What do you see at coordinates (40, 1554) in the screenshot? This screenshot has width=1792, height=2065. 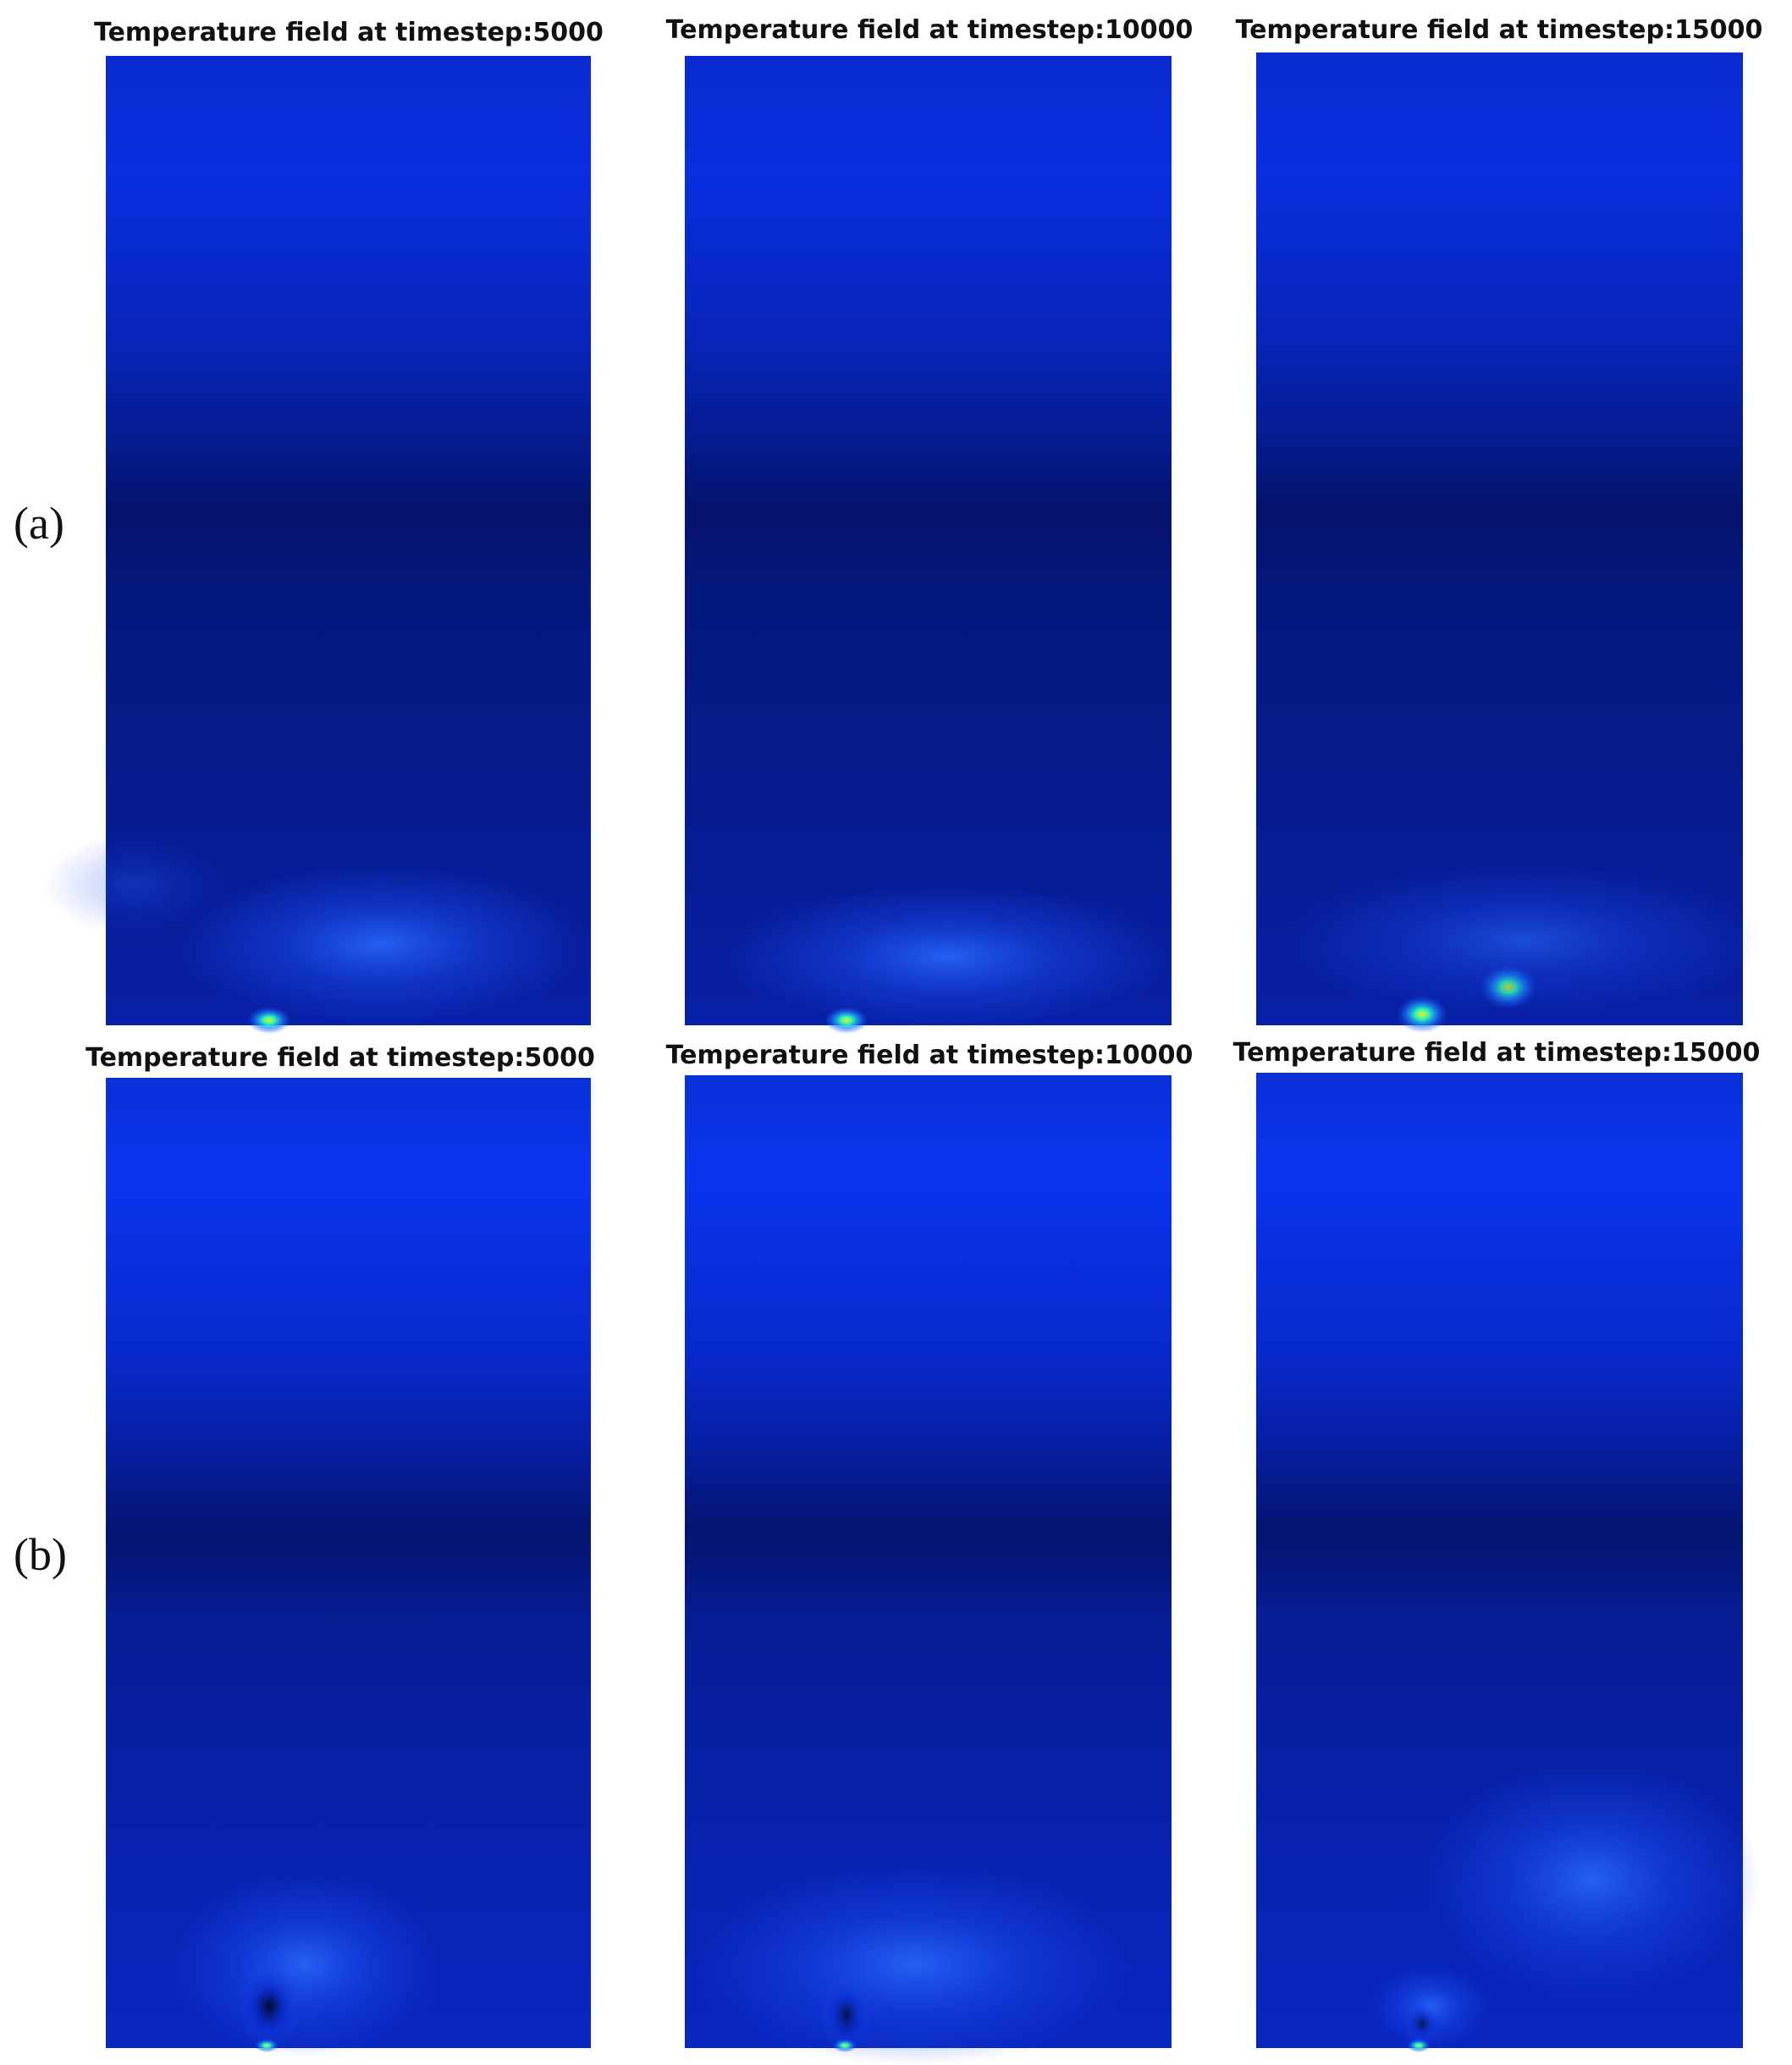 I see `row-label: (b)` at bounding box center [40, 1554].